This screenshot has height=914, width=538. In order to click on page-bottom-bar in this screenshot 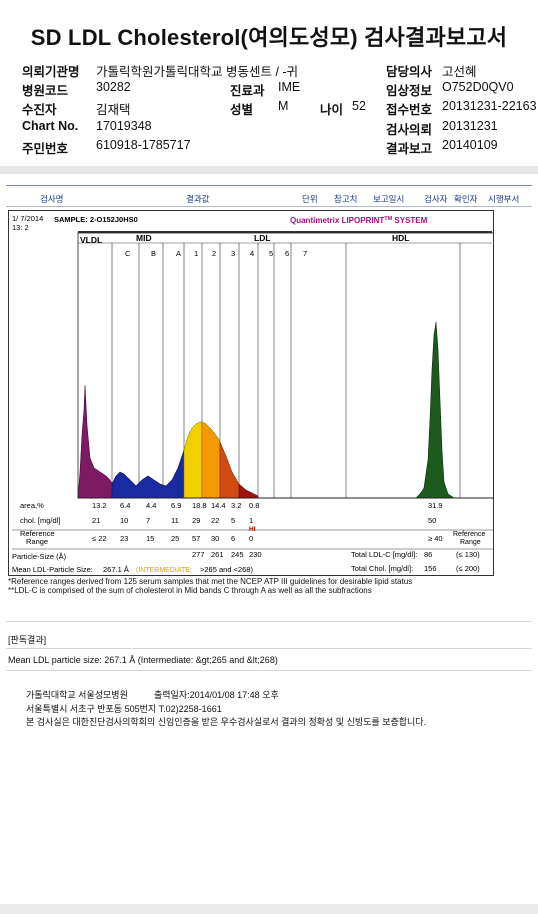, I will do `click(269, 909)`.